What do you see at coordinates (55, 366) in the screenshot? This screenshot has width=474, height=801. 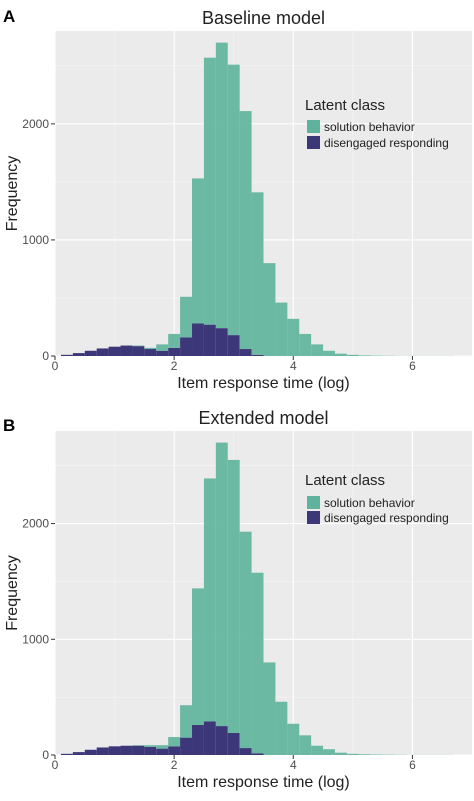 I see `x-tick-label: 0` at bounding box center [55, 366].